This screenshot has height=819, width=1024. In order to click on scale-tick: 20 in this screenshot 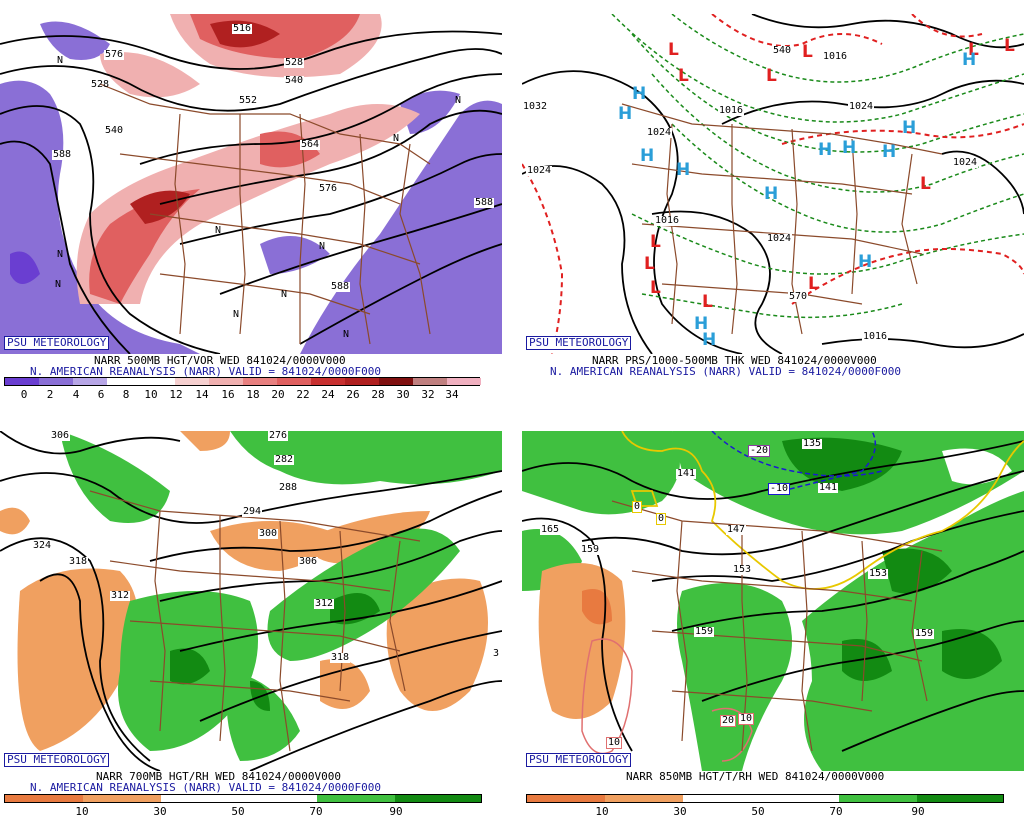, I will do `click(278, 394)`.